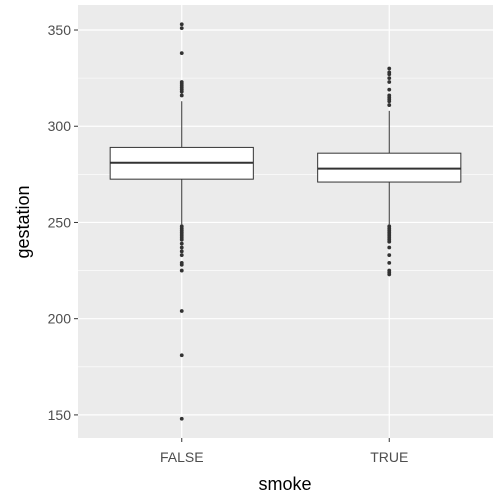 The width and height of the screenshot is (504, 504). Describe the element at coordinates (60, 319) in the screenshot. I see `y-tick-label: 200` at that location.